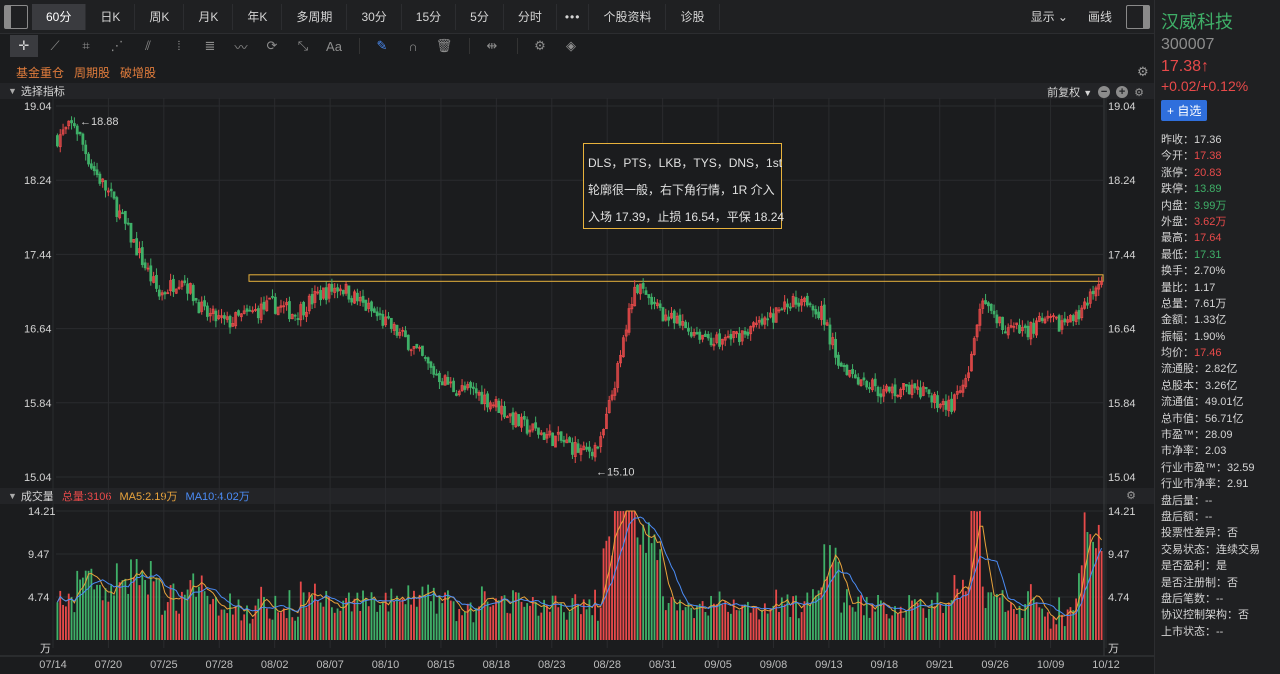 The height and width of the screenshot is (674, 1280). I want to click on left-panel-toggle-icon, so click(16, 16).